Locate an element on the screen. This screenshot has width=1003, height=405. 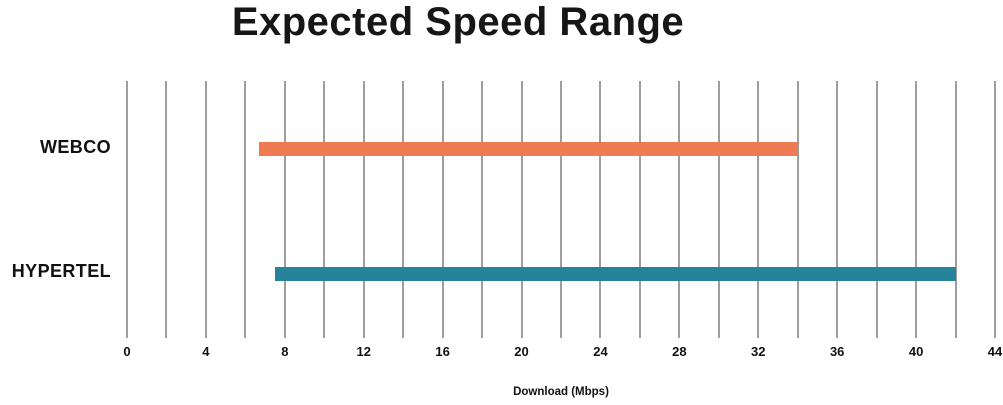
x-tick-label: 44 is located at coordinates (995, 351).